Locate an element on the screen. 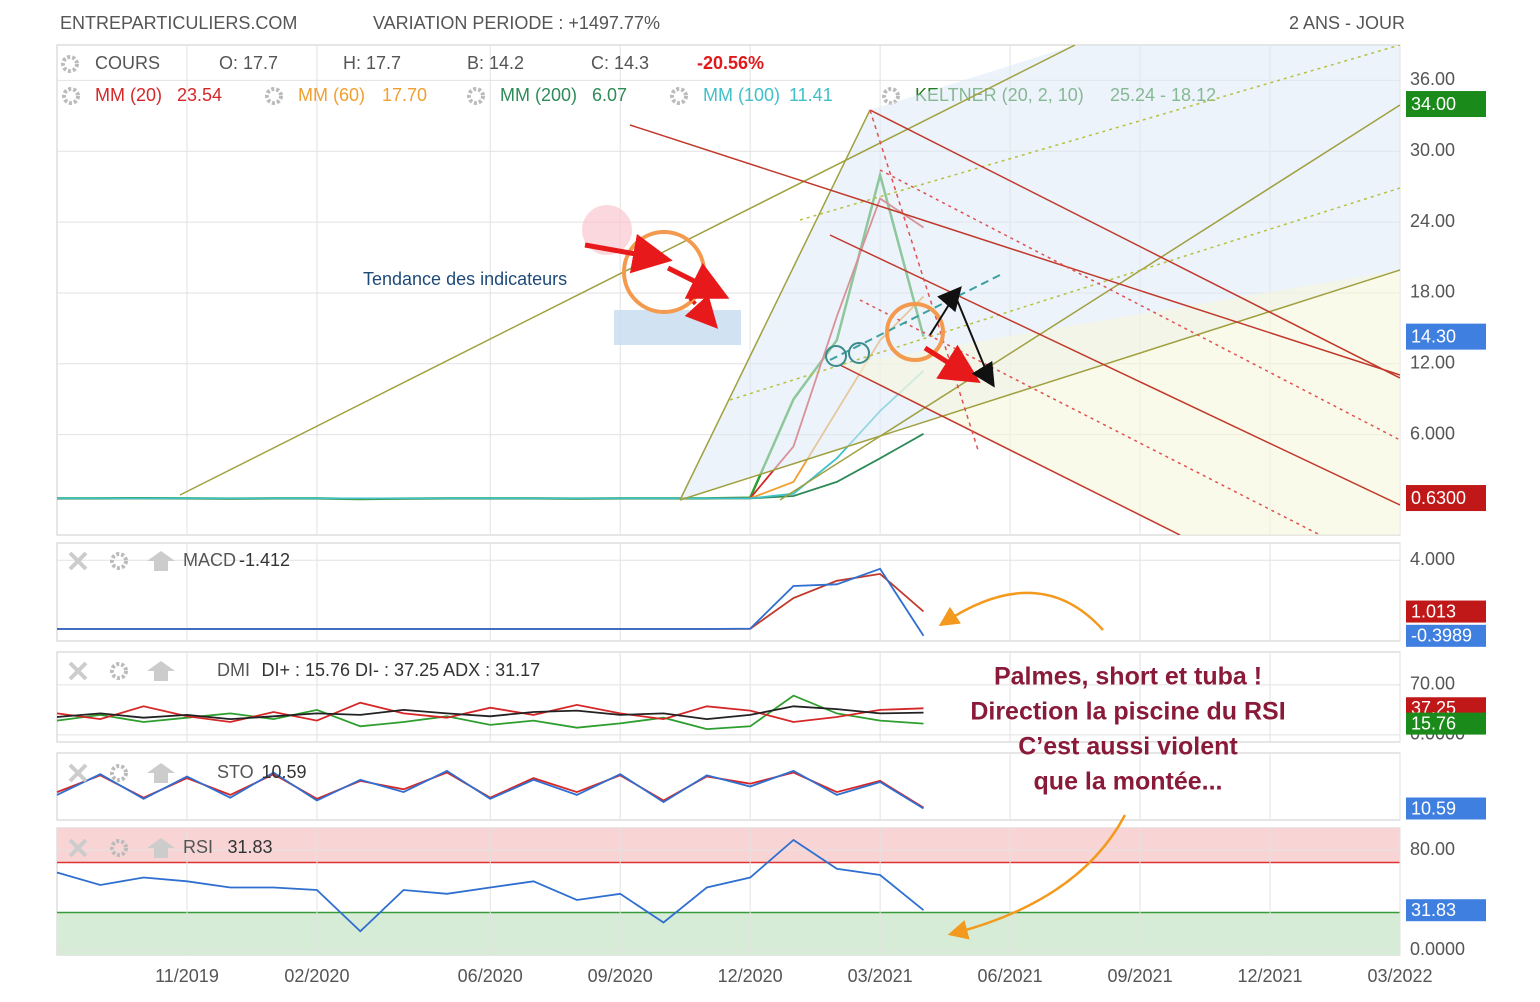  panel-value: -1.412 is located at coordinates (264, 560).